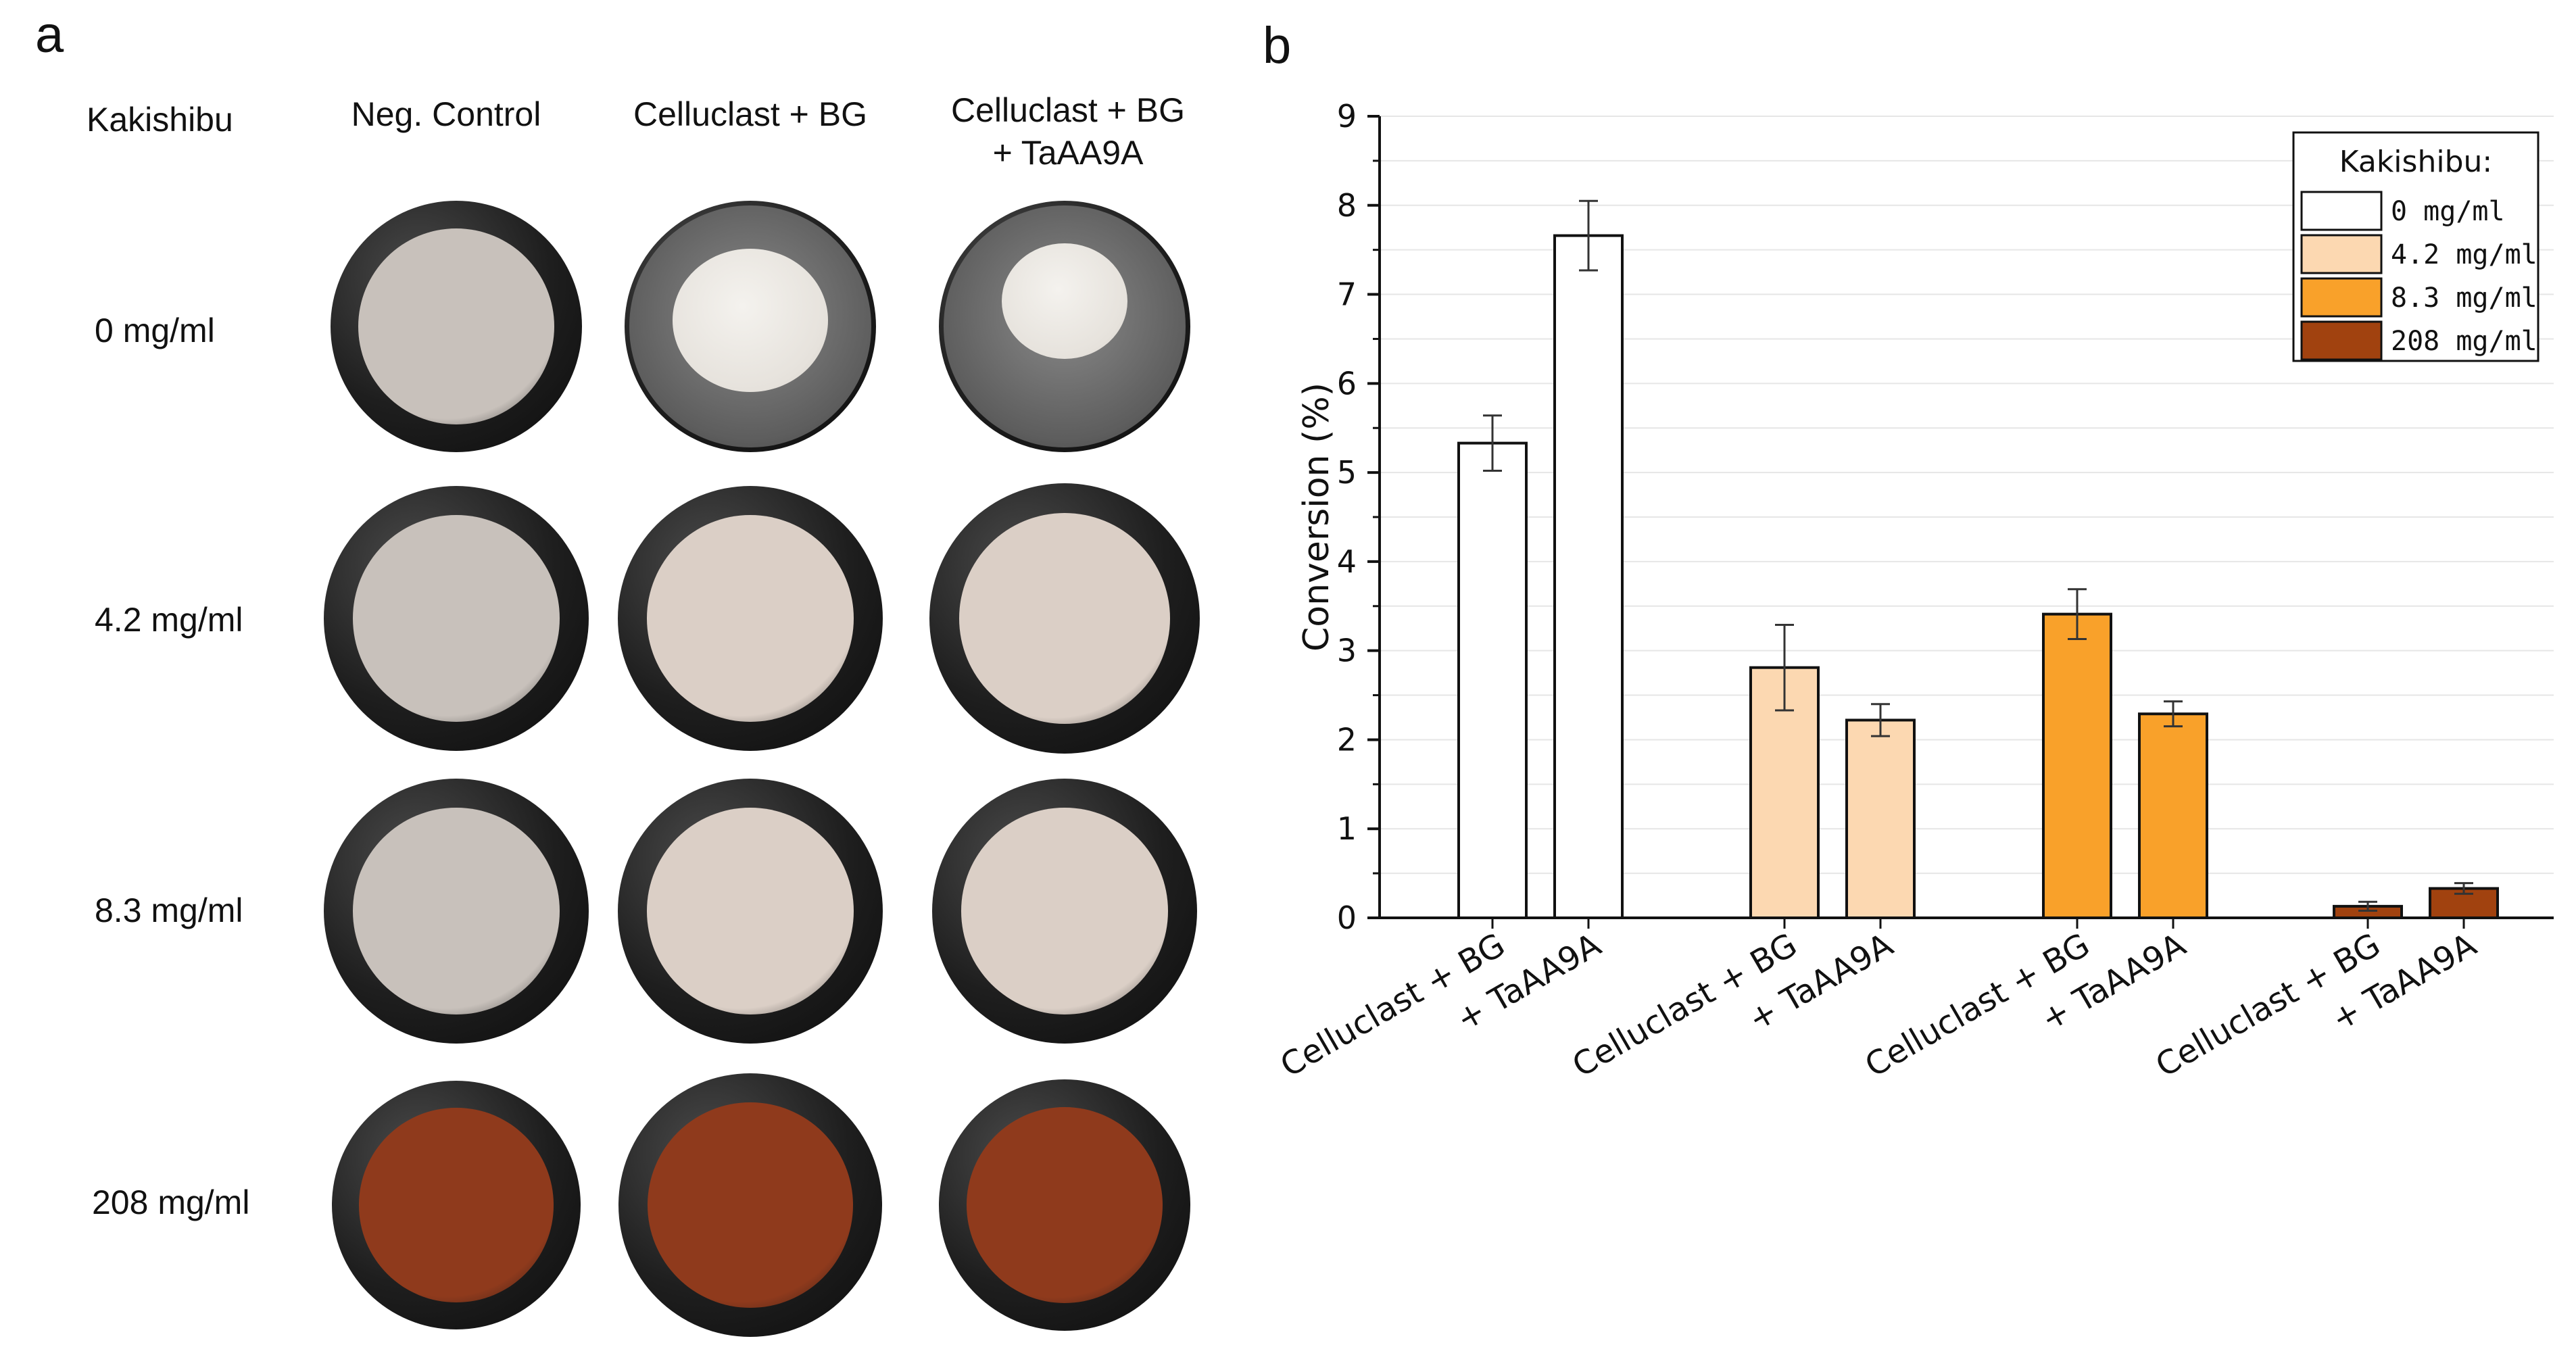 This screenshot has width=2576, height=1345. What do you see at coordinates (171, 1202) in the screenshot?
I see `row-label-208: 208 mg/ml` at bounding box center [171, 1202].